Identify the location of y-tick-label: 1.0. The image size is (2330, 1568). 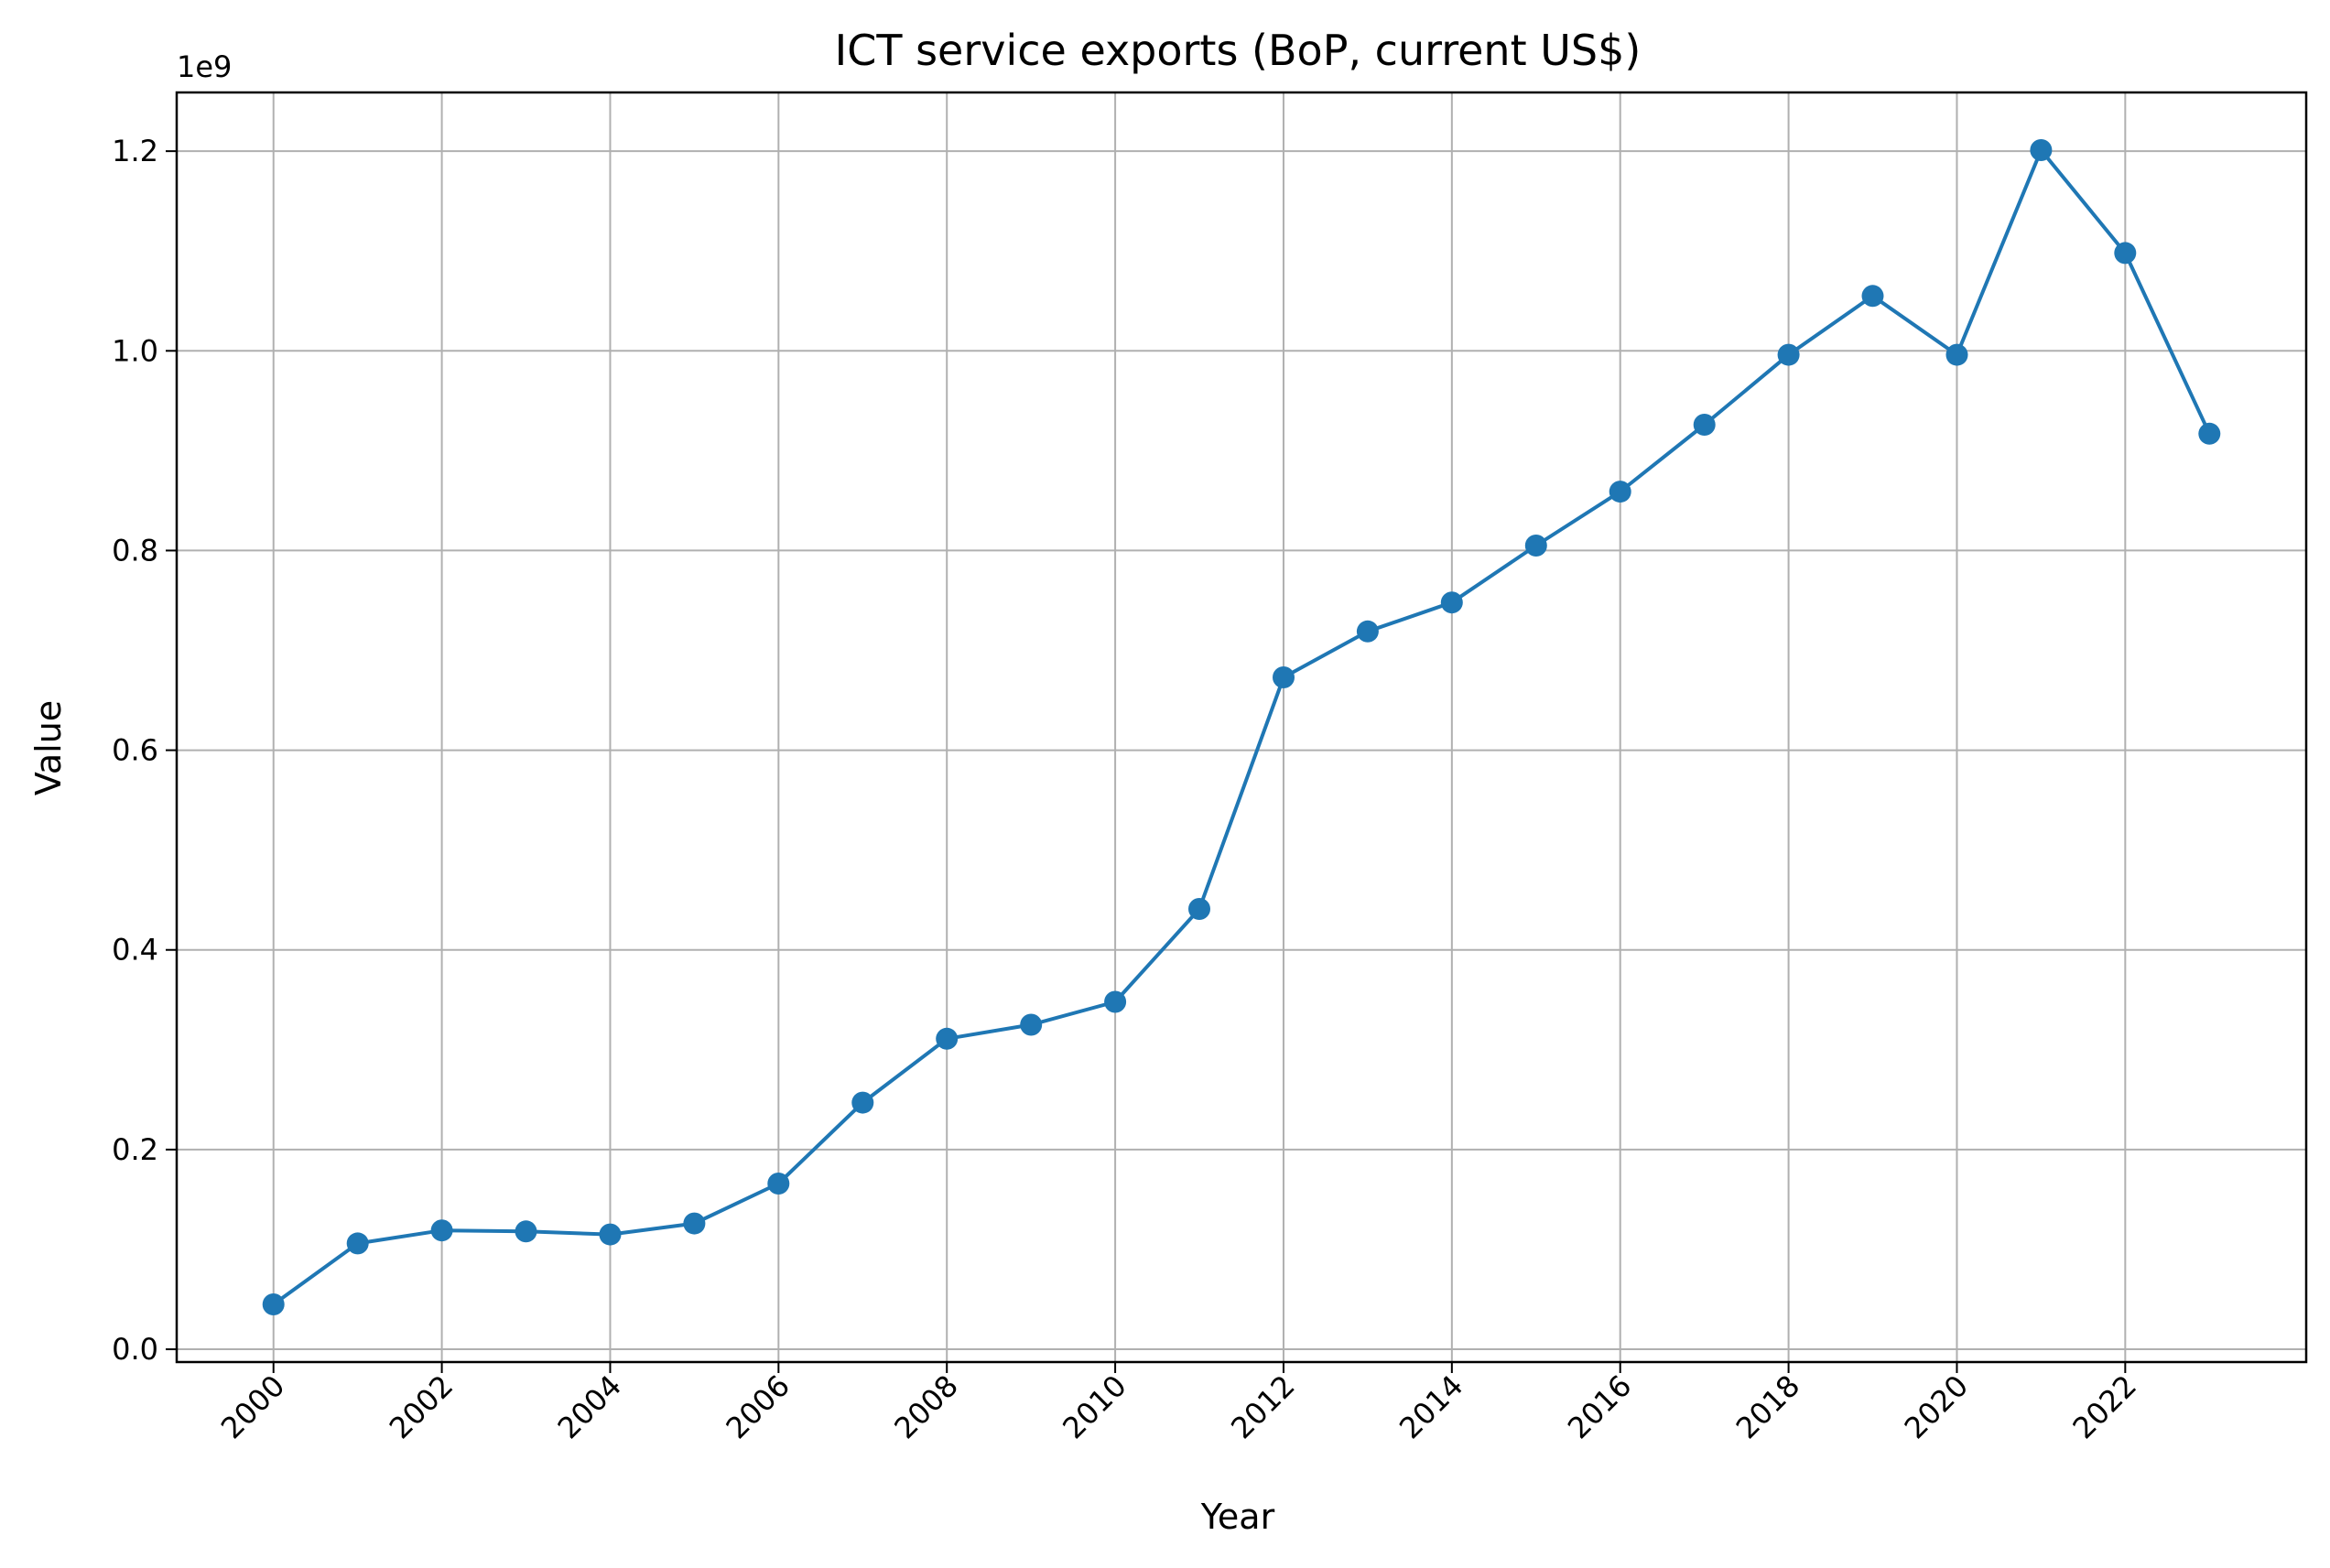
(135, 350).